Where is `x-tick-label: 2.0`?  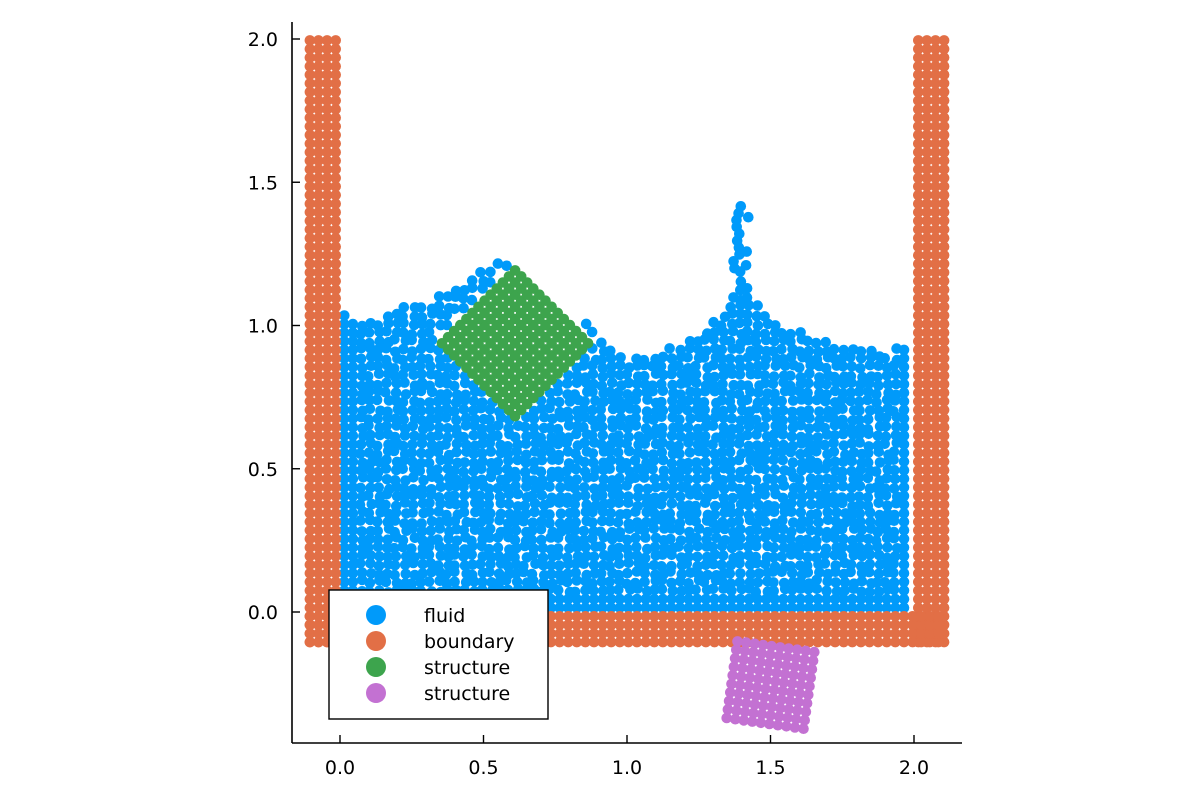 x-tick-label: 2.0 is located at coordinates (914, 768).